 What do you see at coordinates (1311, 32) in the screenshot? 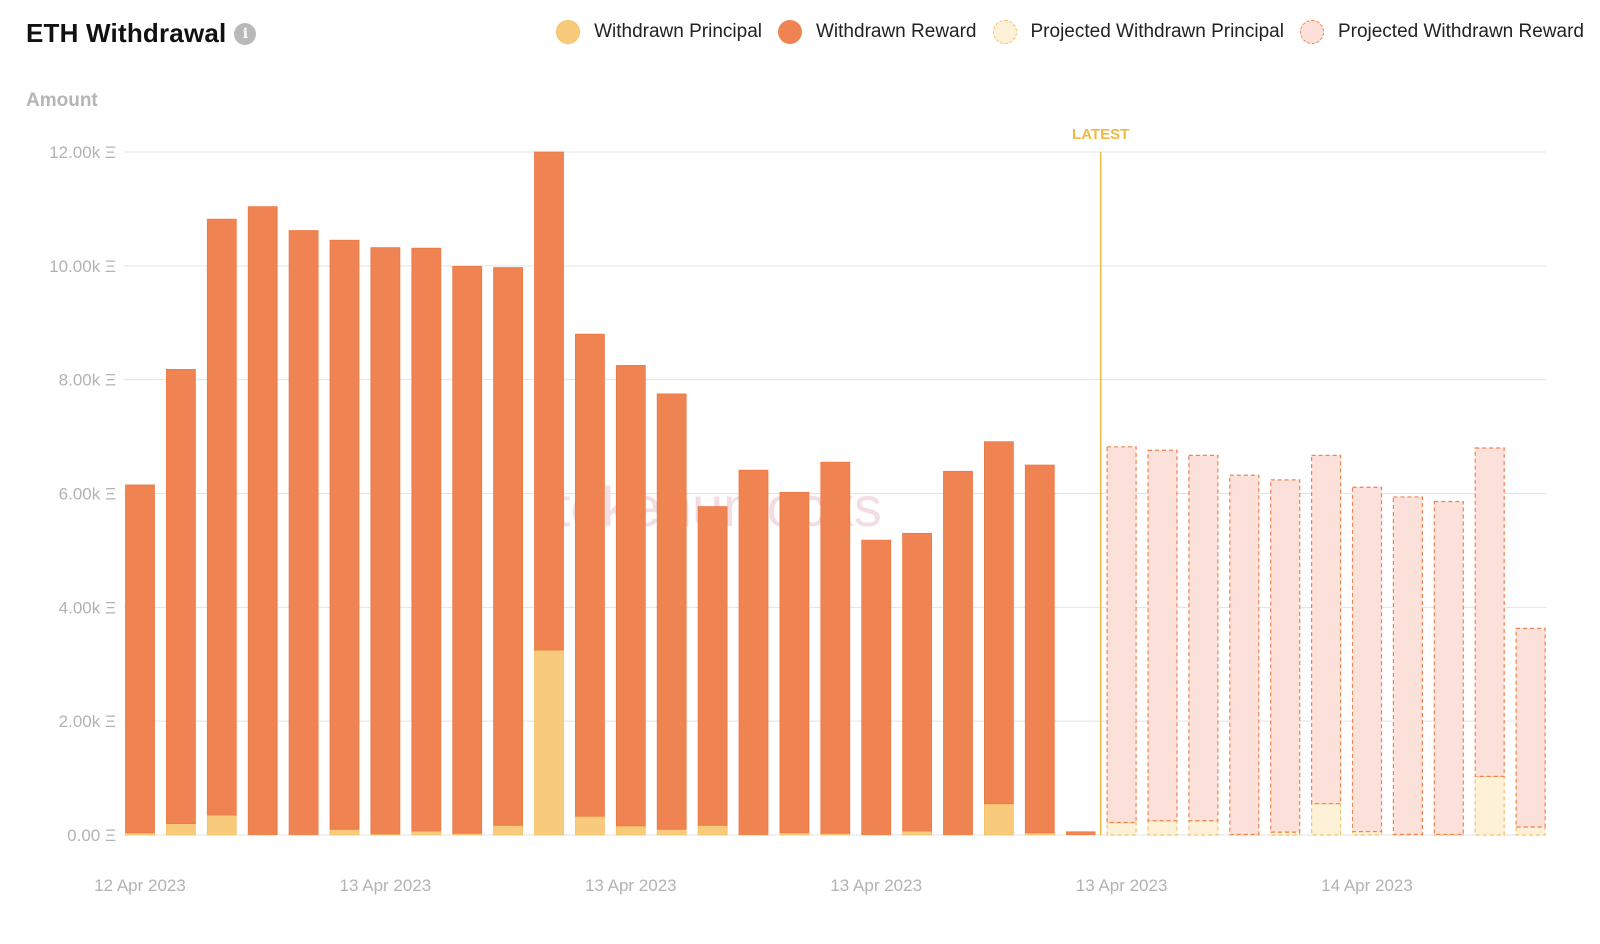
I see `legend-swatch-projected-reward` at bounding box center [1311, 32].